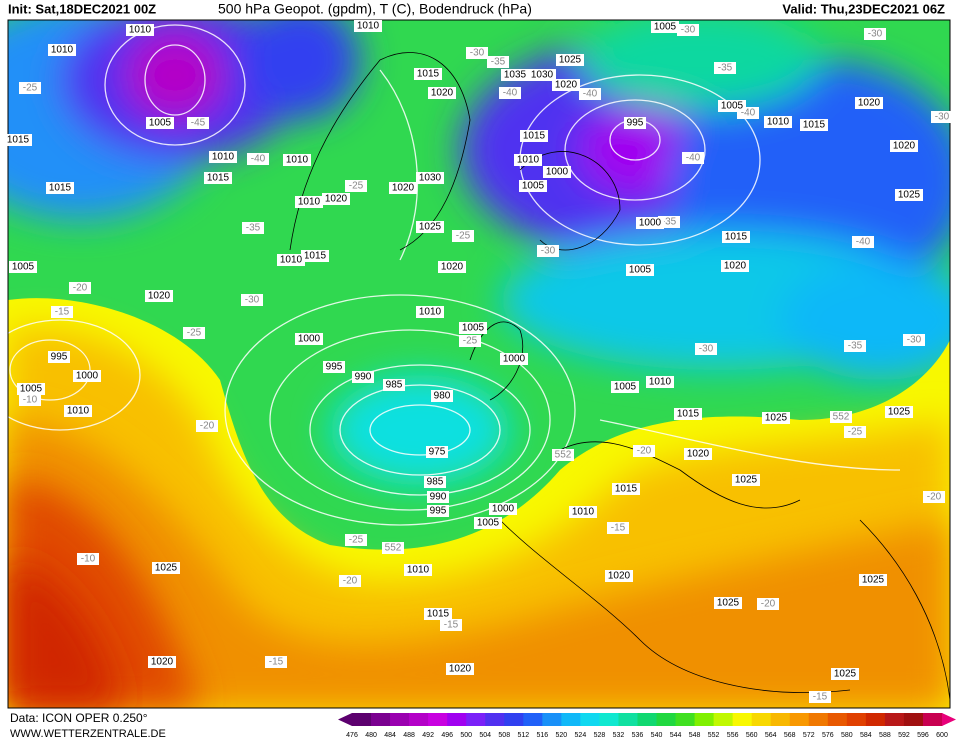 The height and width of the screenshot is (741, 959). Describe the element at coordinates (841, 417) in the screenshot. I see `temperature-label: 552` at that location.